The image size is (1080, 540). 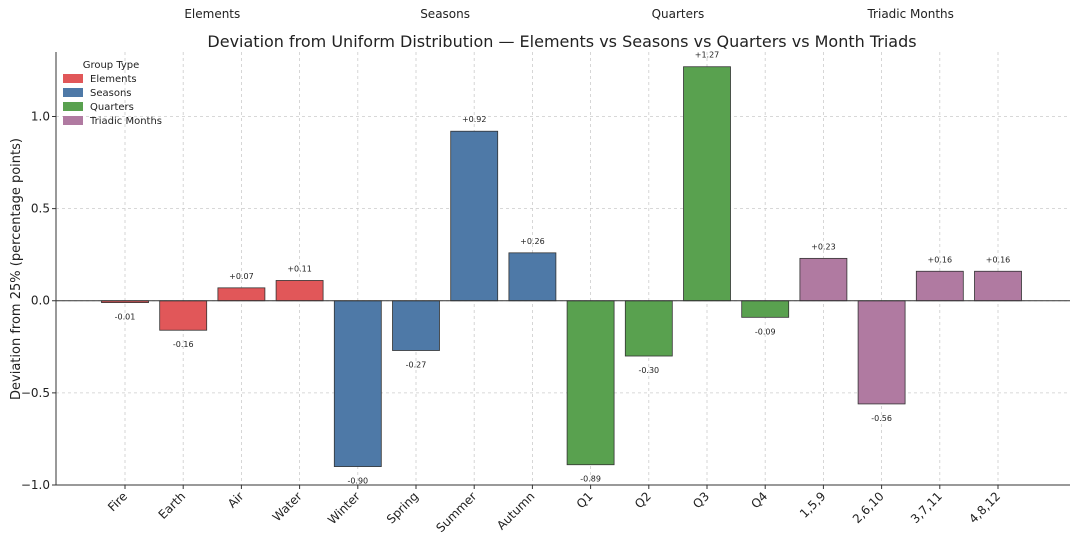 What do you see at coordinates (241, 276) in the screenshot?
I see `data-label: +0.07` at bounding box center [241, 276].